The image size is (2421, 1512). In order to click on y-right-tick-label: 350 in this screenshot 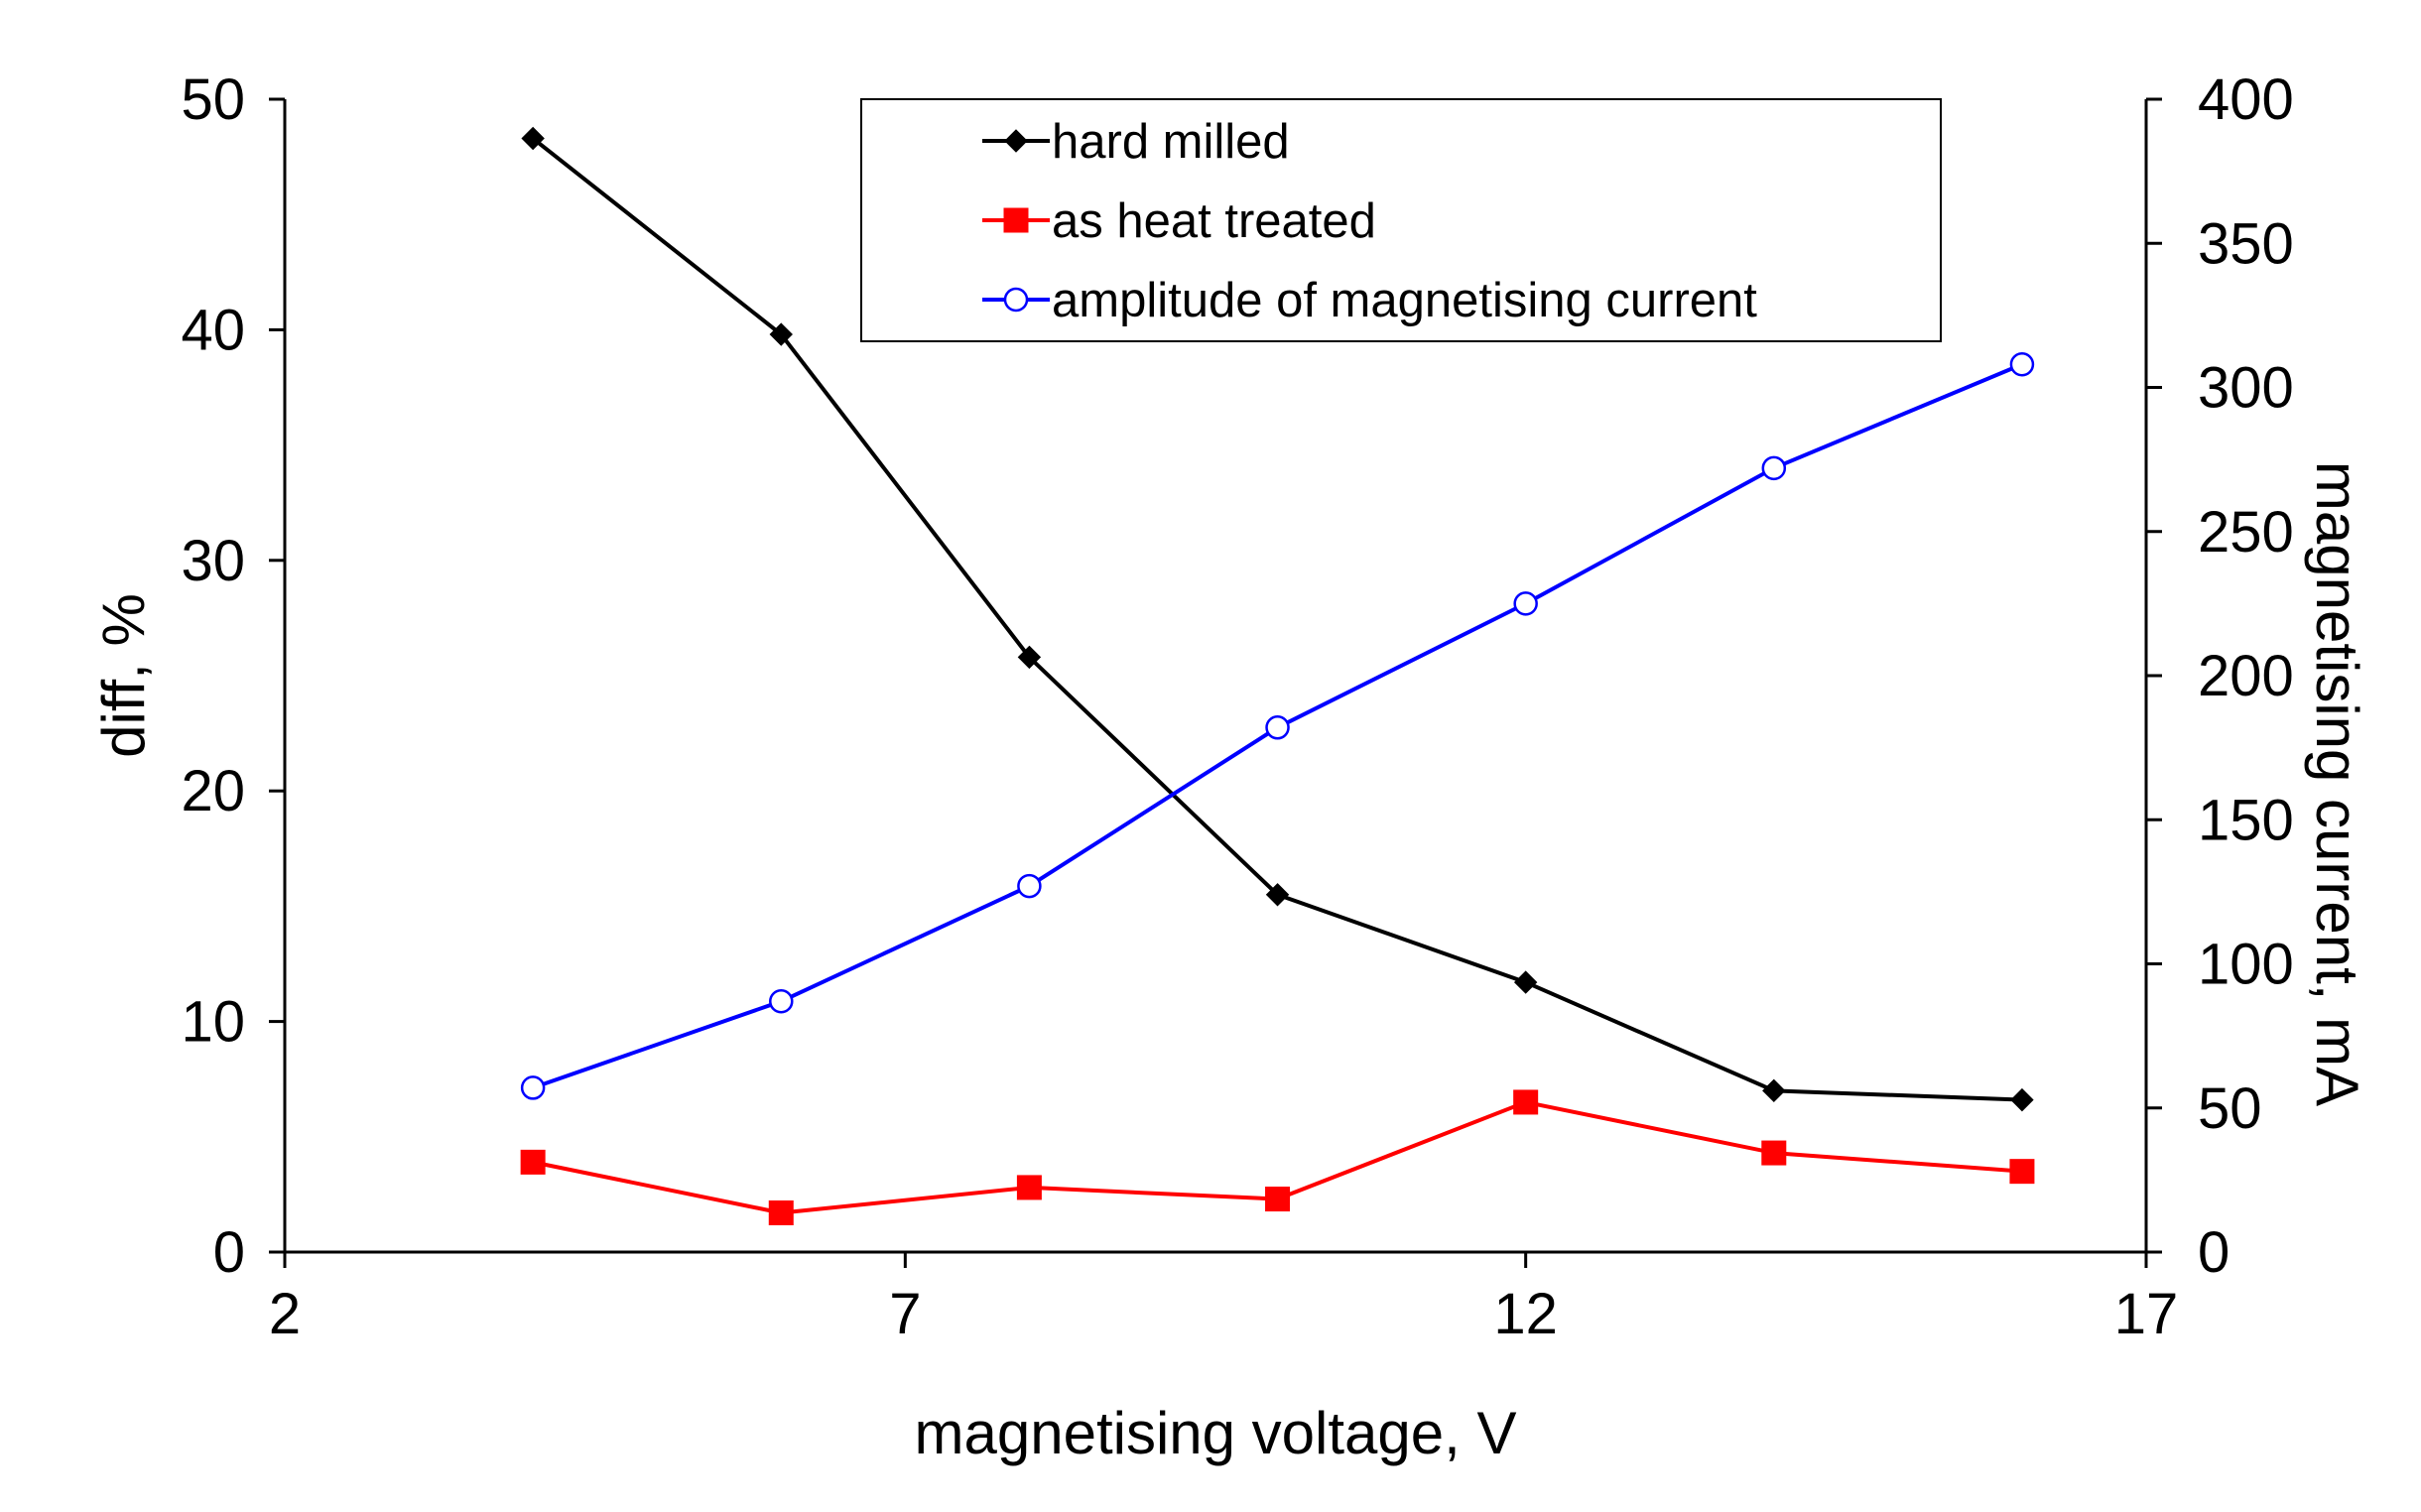, I will do `click(2246, 243)`.